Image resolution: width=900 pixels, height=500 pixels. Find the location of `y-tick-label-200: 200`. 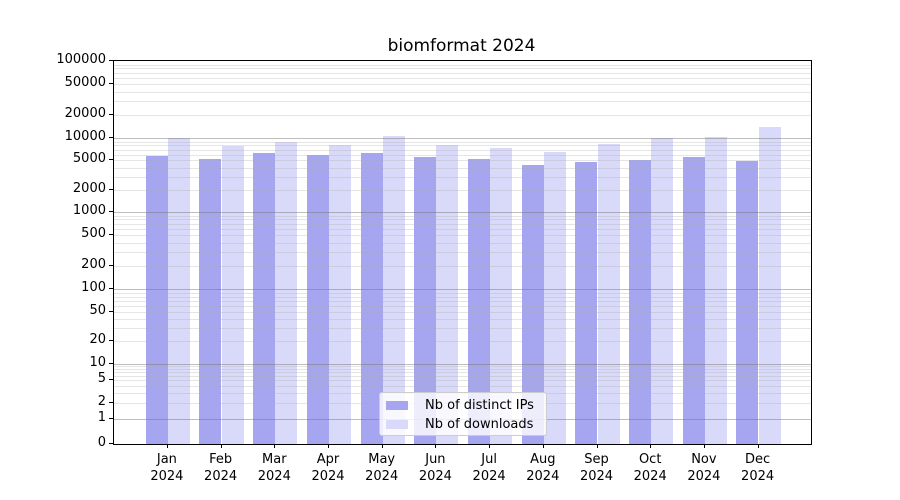

y-tick-label-200: 200 is located at coordinates (93, 265).